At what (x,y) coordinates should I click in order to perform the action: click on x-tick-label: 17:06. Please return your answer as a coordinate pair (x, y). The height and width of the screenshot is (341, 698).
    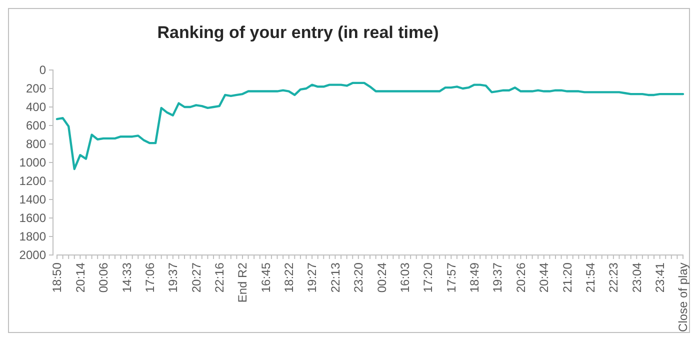
    Looking at the image, I should click on (149, 277).